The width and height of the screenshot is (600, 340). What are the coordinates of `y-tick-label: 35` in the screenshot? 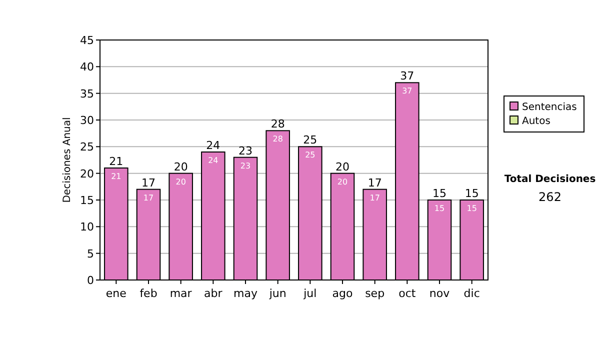 It's located at (87, 93).